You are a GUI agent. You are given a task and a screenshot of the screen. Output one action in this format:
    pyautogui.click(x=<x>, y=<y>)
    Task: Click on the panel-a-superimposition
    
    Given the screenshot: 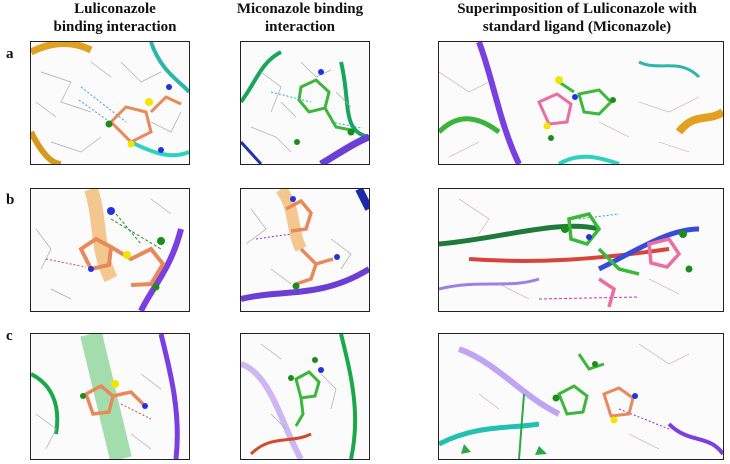 What is the action you would take?
    pyautogui.click(x=581, y=103)
    